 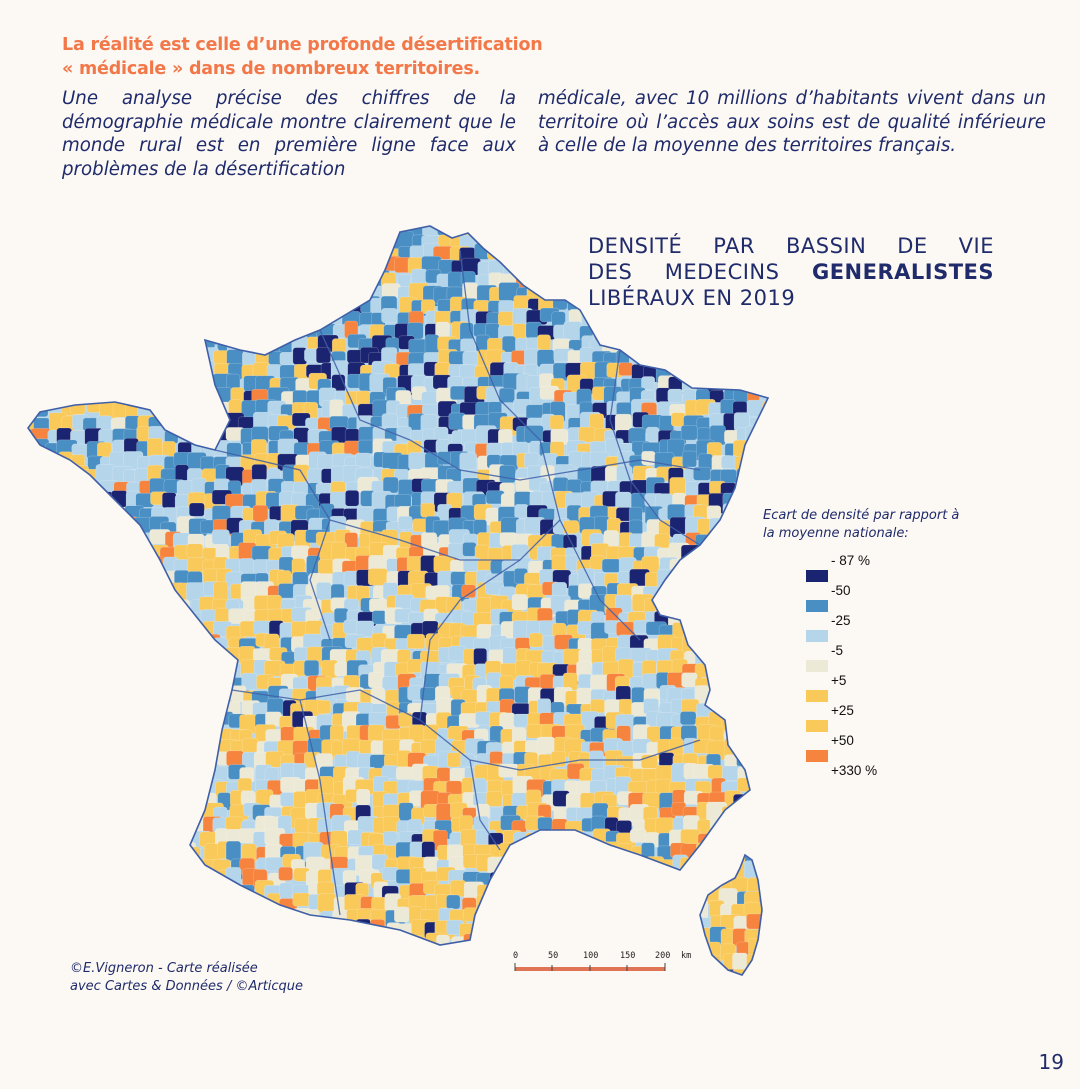 What do you see at coordinates (791, 246) in the screenshot?
I see `map-title-line-1: DENSITÉ PAR BASSIN DE VIE` at bounding box center [791, 246].